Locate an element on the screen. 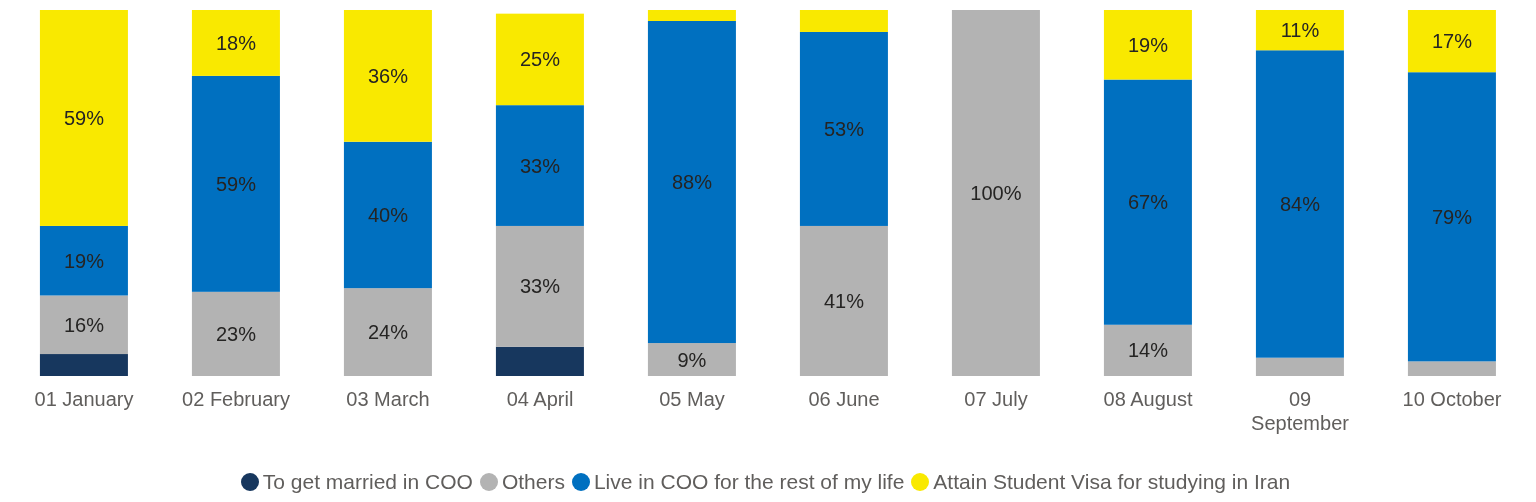  x-tick-label: 05 May is located at coordinates (692, 399).